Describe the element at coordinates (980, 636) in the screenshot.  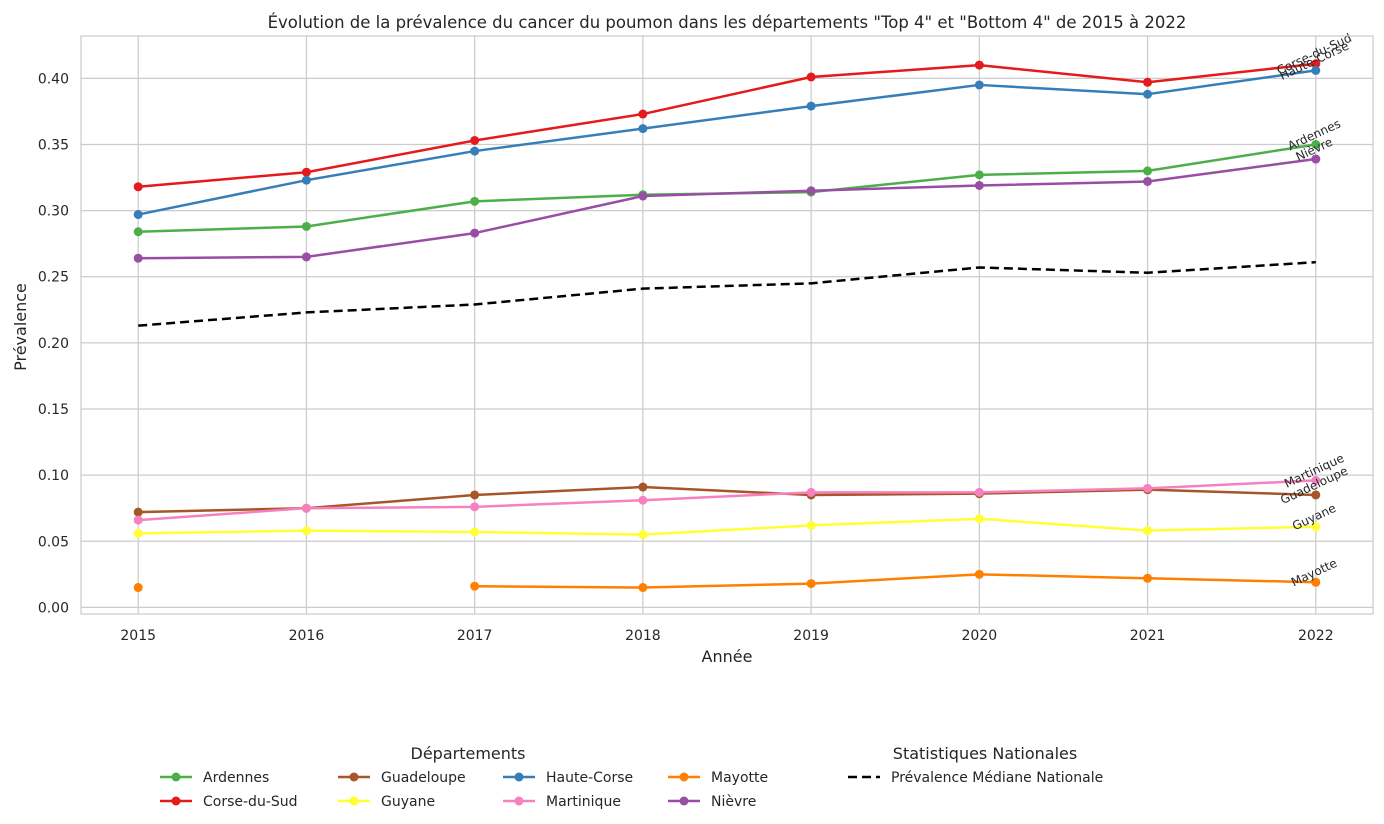
I see `x-tick-label: 2020` at that location.